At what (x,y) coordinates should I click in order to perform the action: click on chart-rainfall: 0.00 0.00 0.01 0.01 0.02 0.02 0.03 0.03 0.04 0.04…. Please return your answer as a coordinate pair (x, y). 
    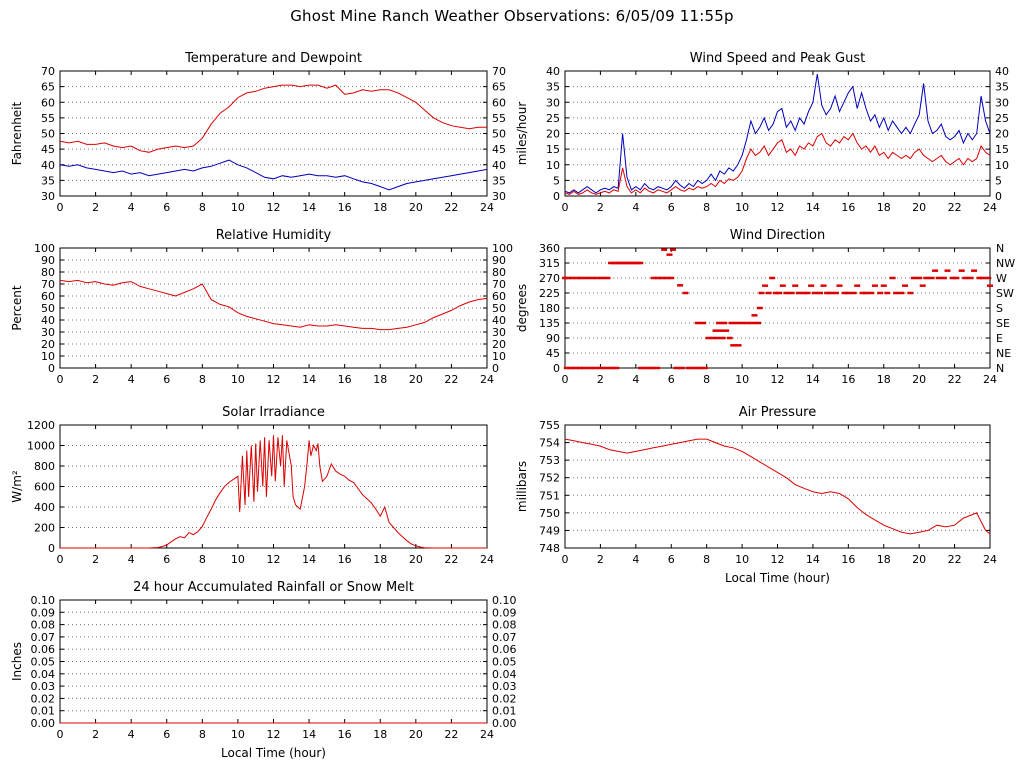
    Looking at the image, I should click on (267, 670).